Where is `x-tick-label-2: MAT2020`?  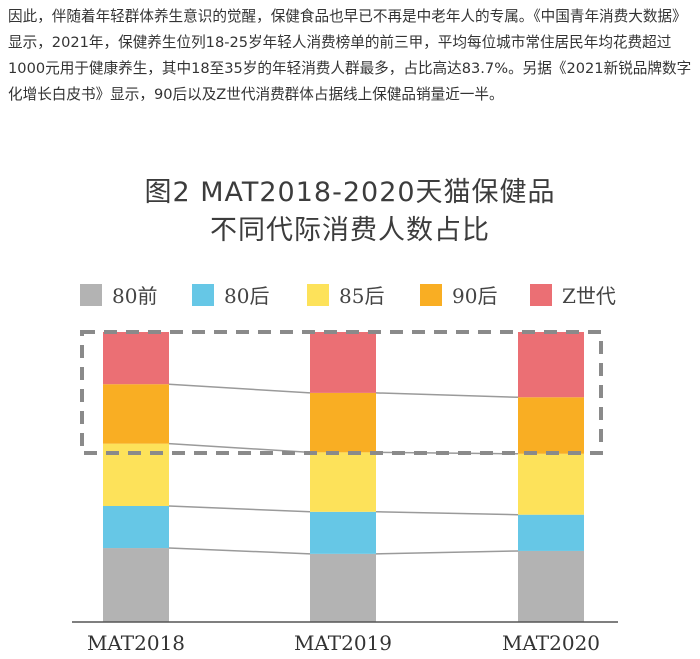 x-tick-label-2: MAT2020 is located at coordinates (551, 643).